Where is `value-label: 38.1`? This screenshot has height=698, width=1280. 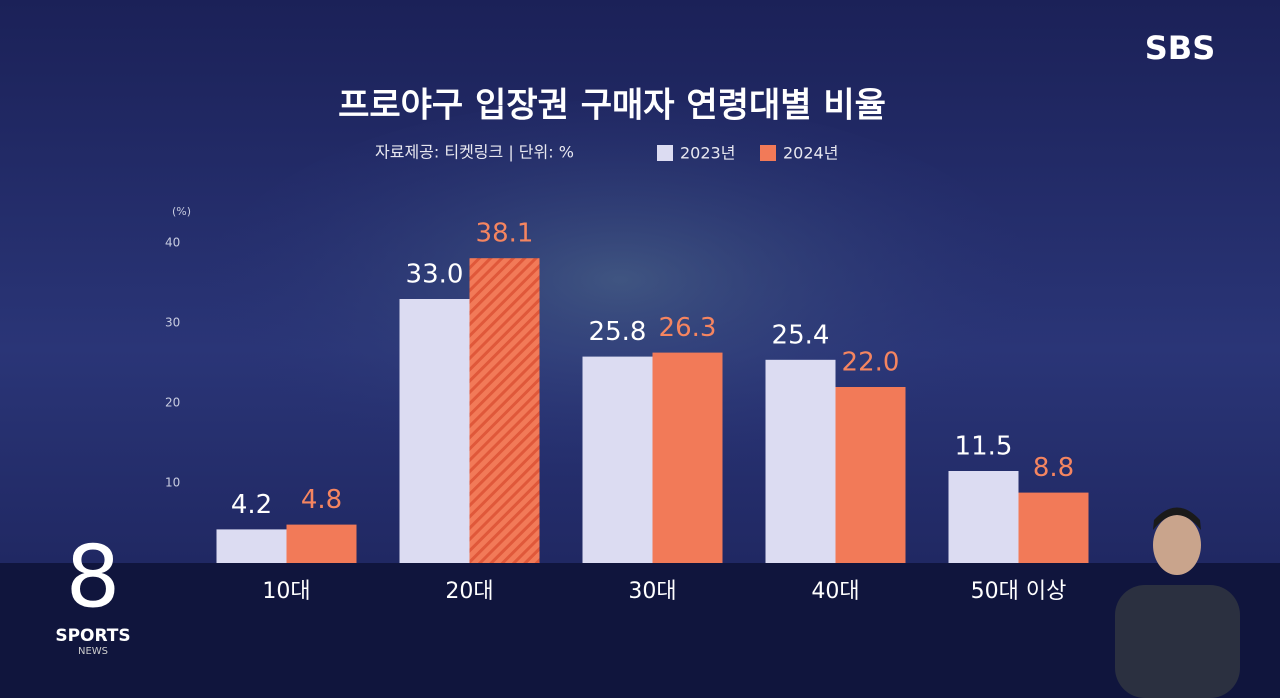 value-label: 38.1 is located at coordinates (505, 234).